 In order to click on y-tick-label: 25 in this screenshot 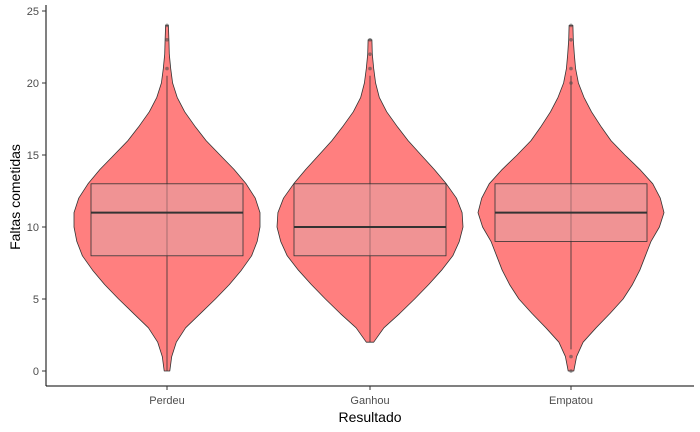, I will do `click(33, 12)`.